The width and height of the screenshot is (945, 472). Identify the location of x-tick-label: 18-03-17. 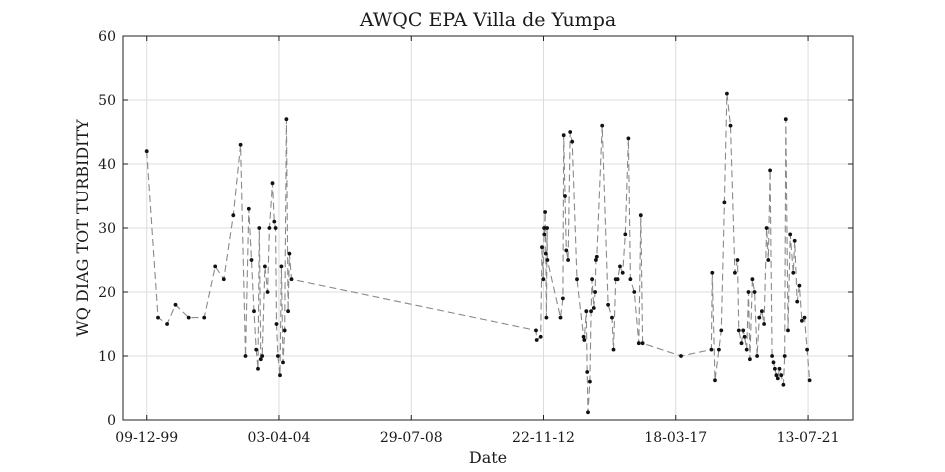
(675, 438).